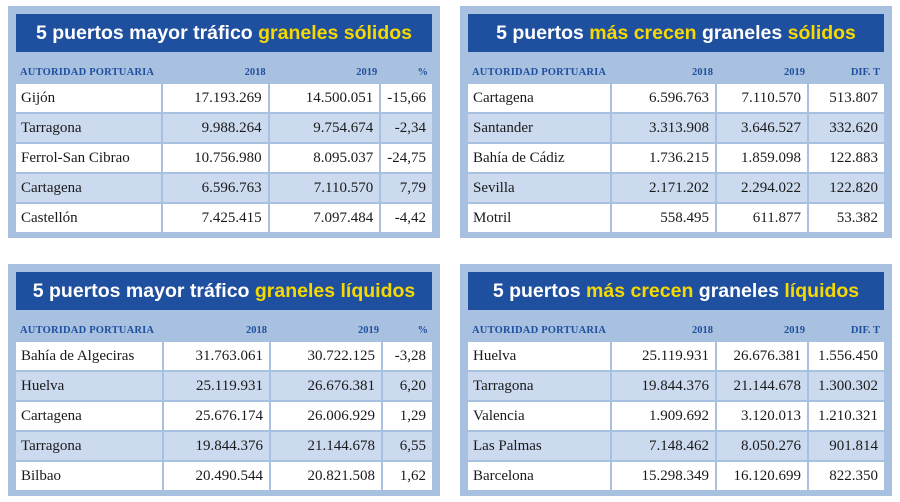 The width and height of the screenshot is (900, 502). I want to click on cell-port: Valencia, so click(540, 417).